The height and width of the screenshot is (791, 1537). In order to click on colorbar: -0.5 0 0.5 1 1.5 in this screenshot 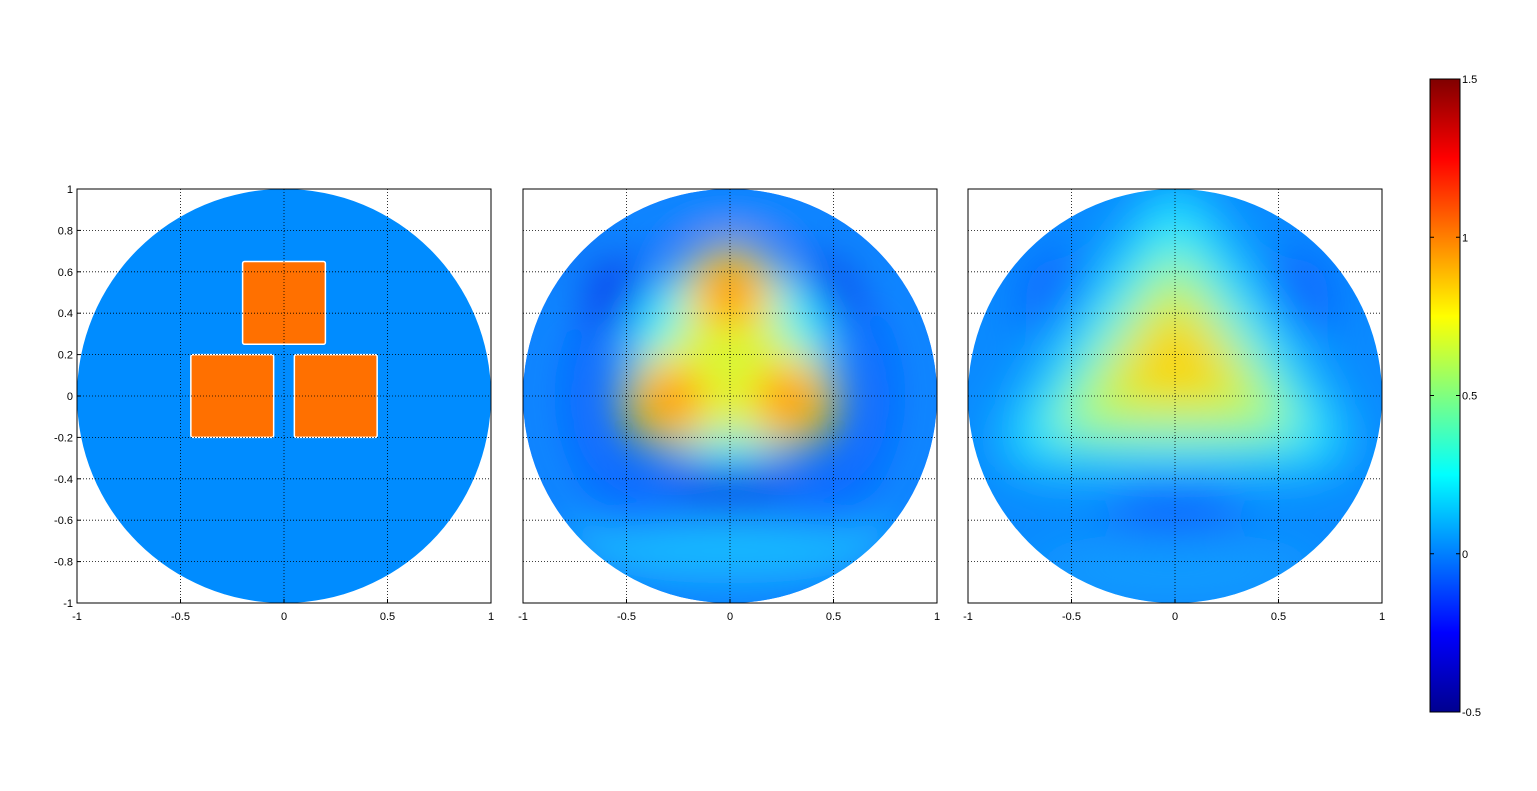, I will do `click(1455, 396)`.